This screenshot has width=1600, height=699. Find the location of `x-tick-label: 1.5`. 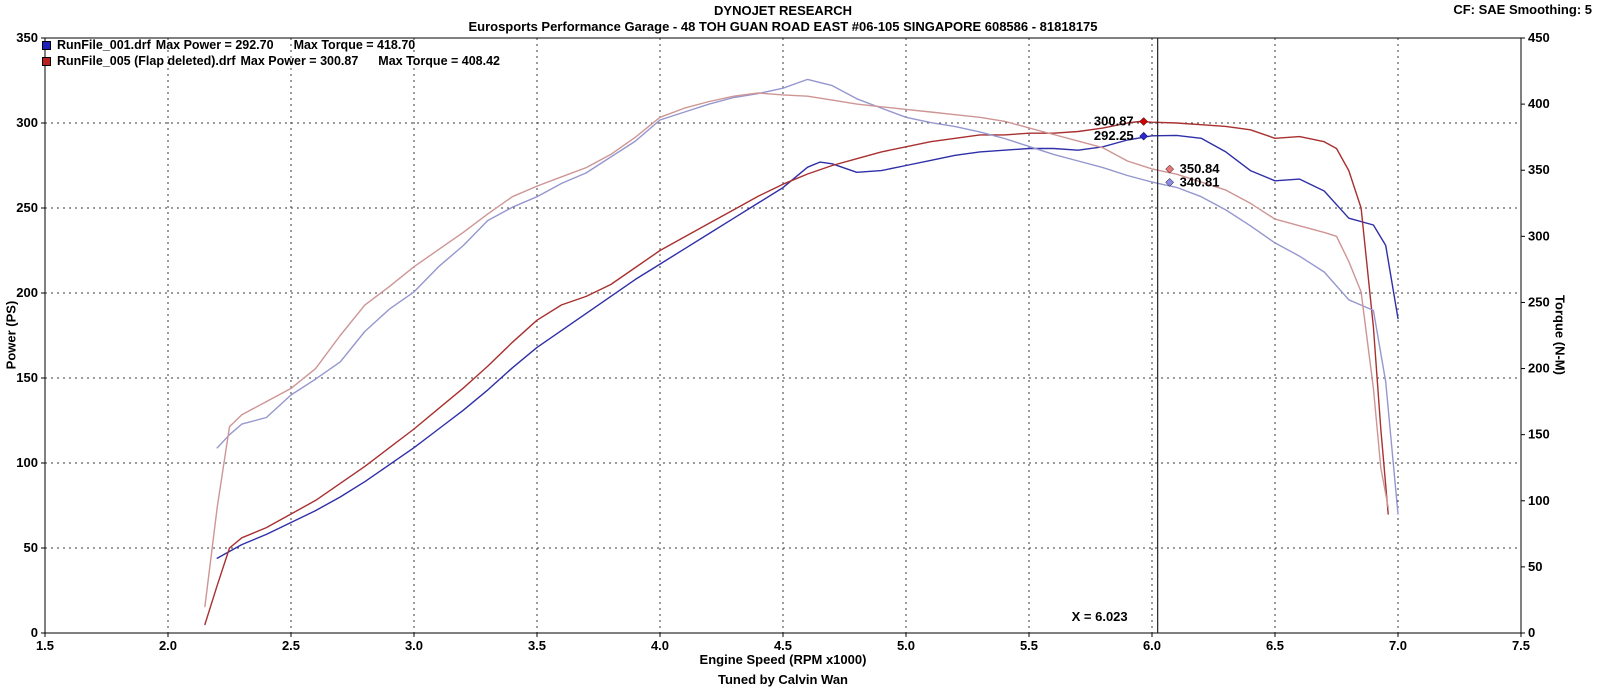

x-tick-label: 1.5 is located at coordinates (45, 645).